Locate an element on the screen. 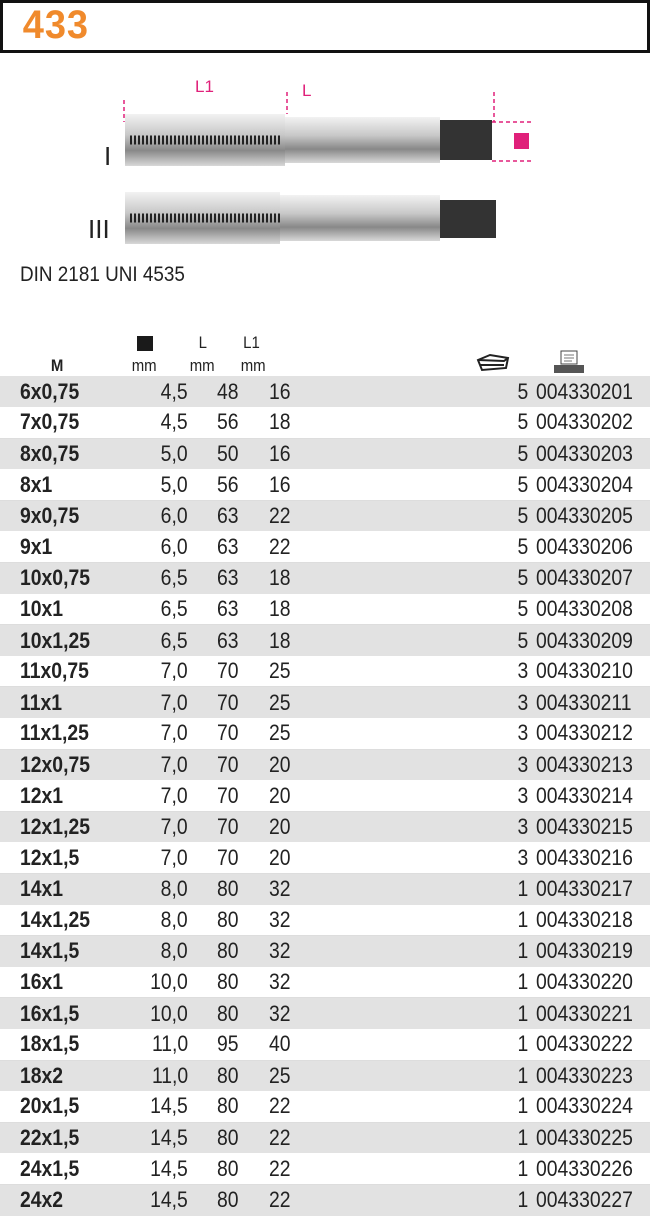 The height and width of the screenshot is (1230, 650). thread-size-cell: 16x1,5 is located at coordinates (69, 1013).